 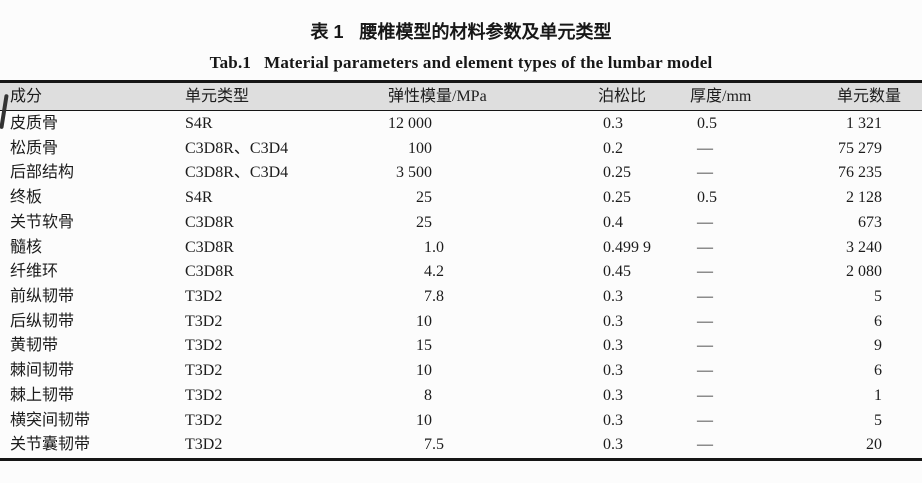 I want to click on cell-poisson: 0.499 9, so click(x=627, y=247).